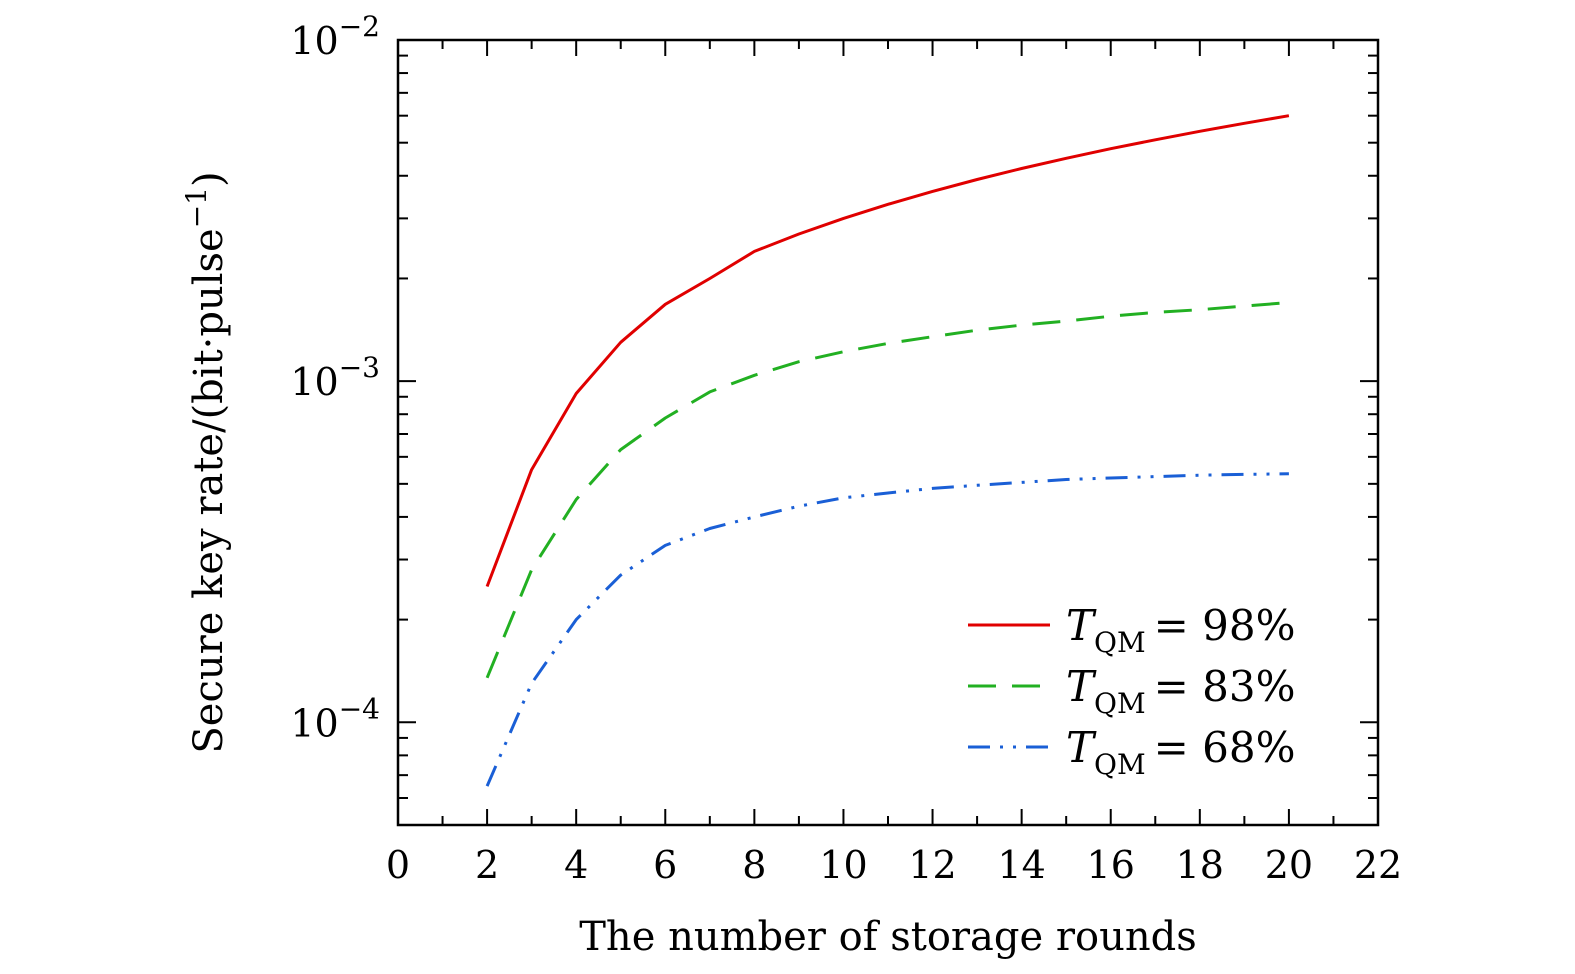 The width and height of the screenshot is (1575, 974). I want to click on legend: TQM = 98%TQM = 83%TQM = 68%, so click(1132, 691).